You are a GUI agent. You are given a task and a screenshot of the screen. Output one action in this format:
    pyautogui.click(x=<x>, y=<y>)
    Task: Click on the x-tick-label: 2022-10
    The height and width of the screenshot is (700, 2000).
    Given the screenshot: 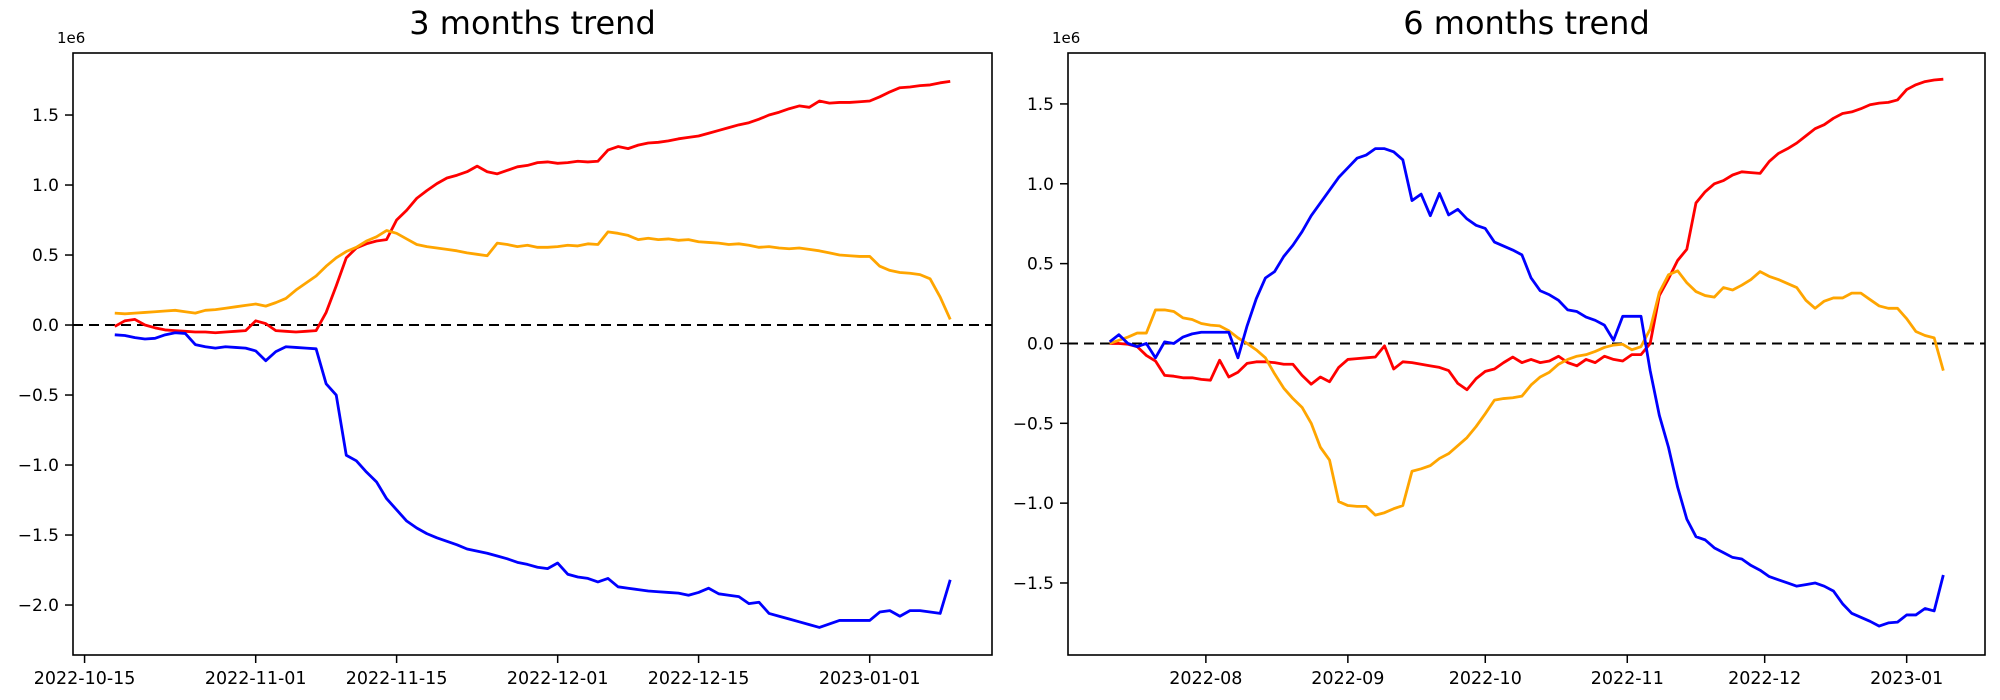 What is the action you would take?
    pyautogui.click(x=1485, y=679)
    